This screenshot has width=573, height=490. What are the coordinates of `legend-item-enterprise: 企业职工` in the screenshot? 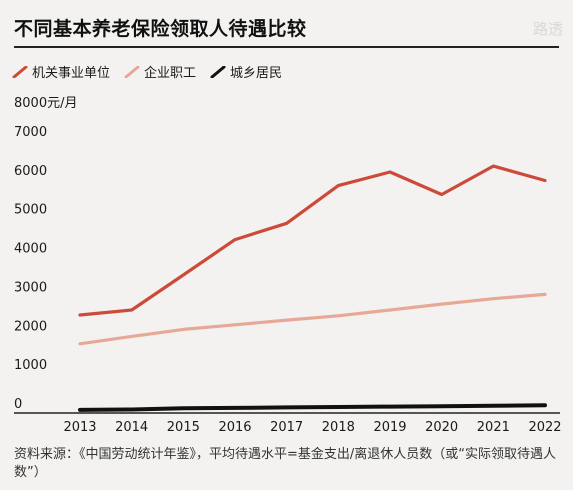 It's located at (160, 71).